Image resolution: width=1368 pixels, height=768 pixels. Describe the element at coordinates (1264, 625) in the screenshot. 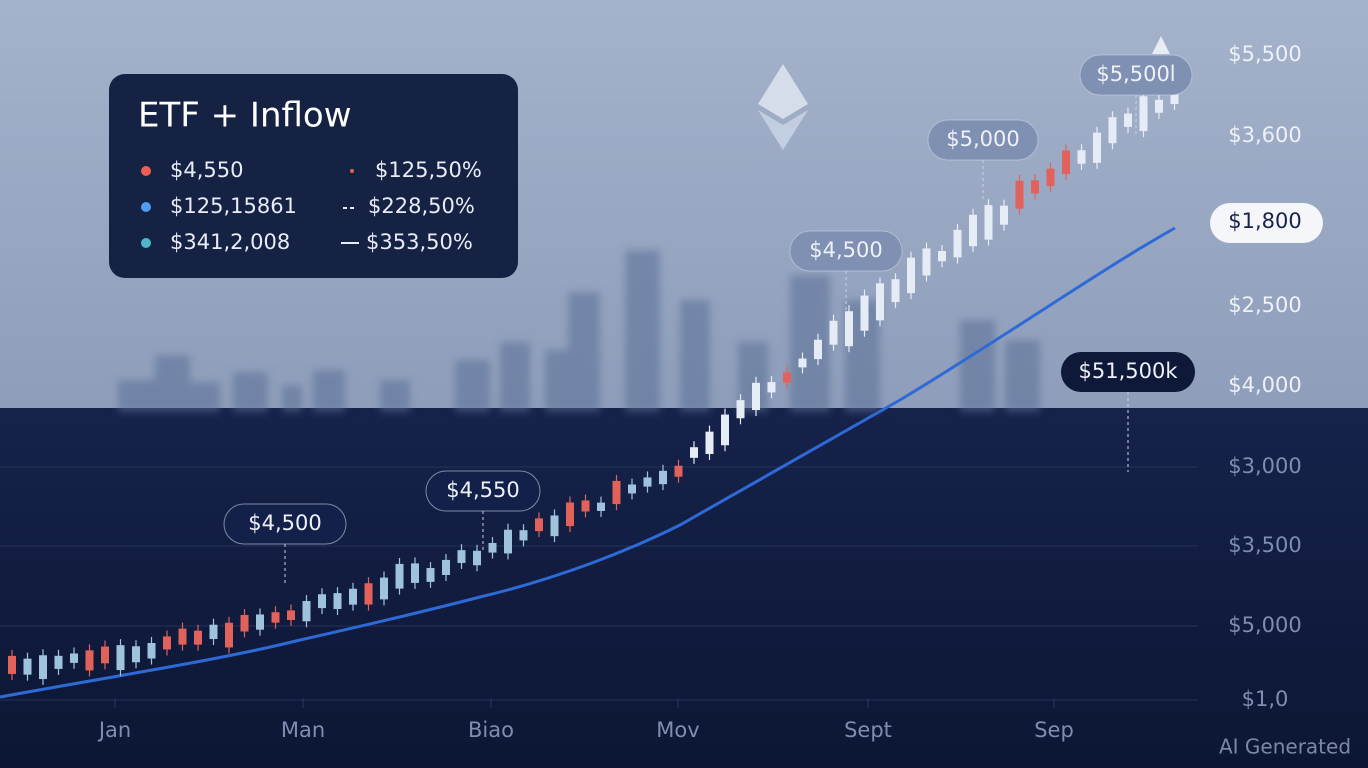

I see `y-tick-label: $5,000` at that location.